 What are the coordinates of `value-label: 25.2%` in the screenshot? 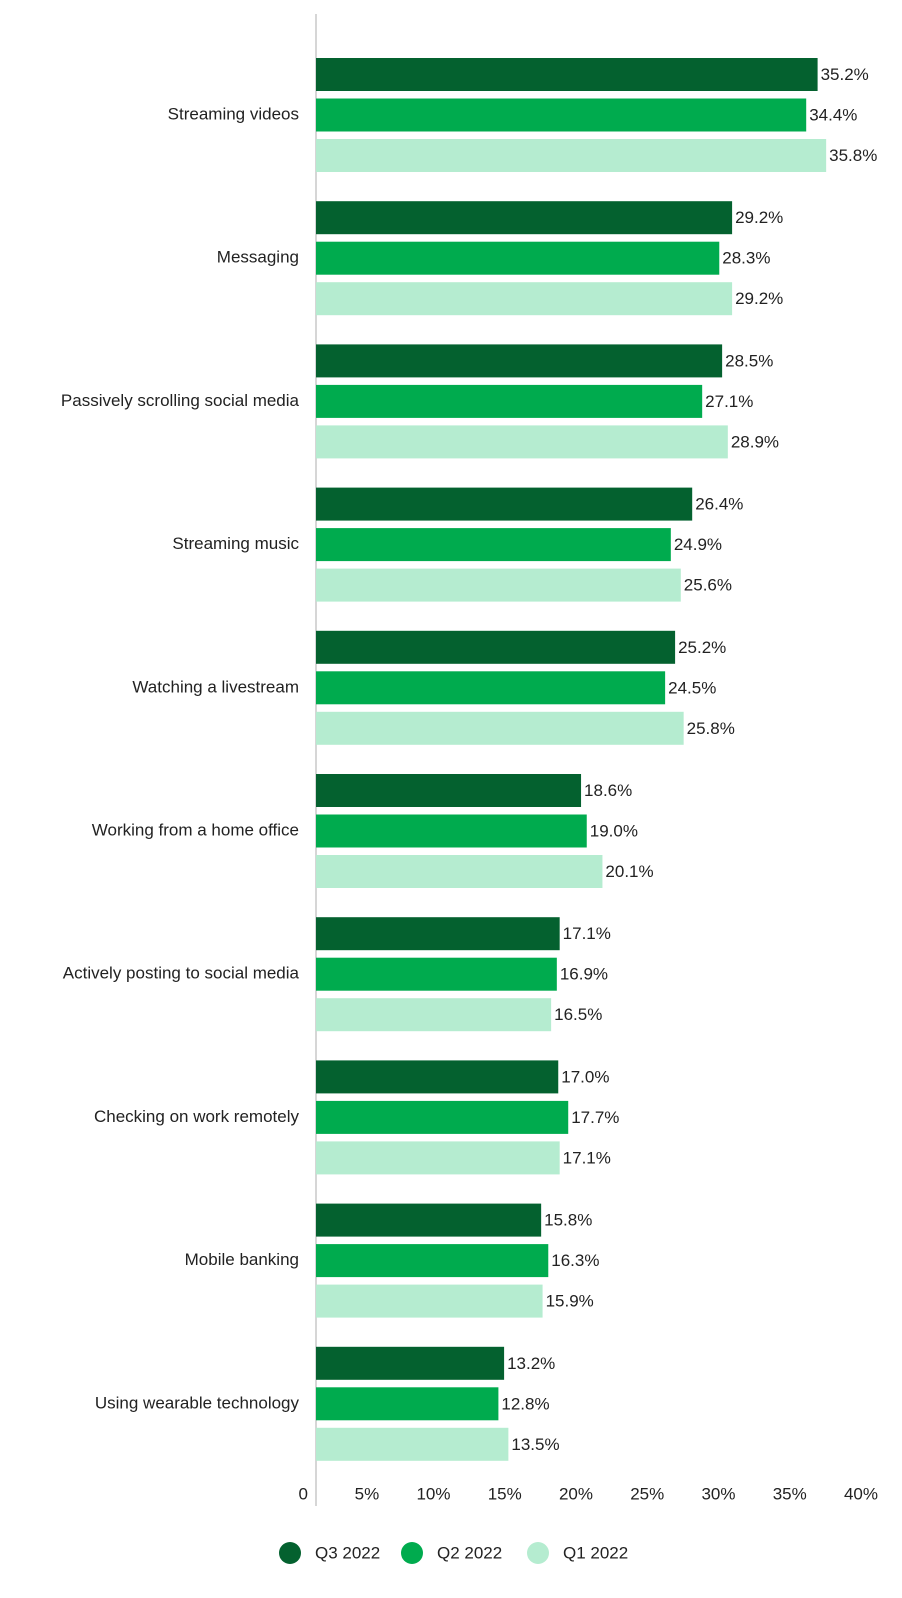 It's located at (702, 647).